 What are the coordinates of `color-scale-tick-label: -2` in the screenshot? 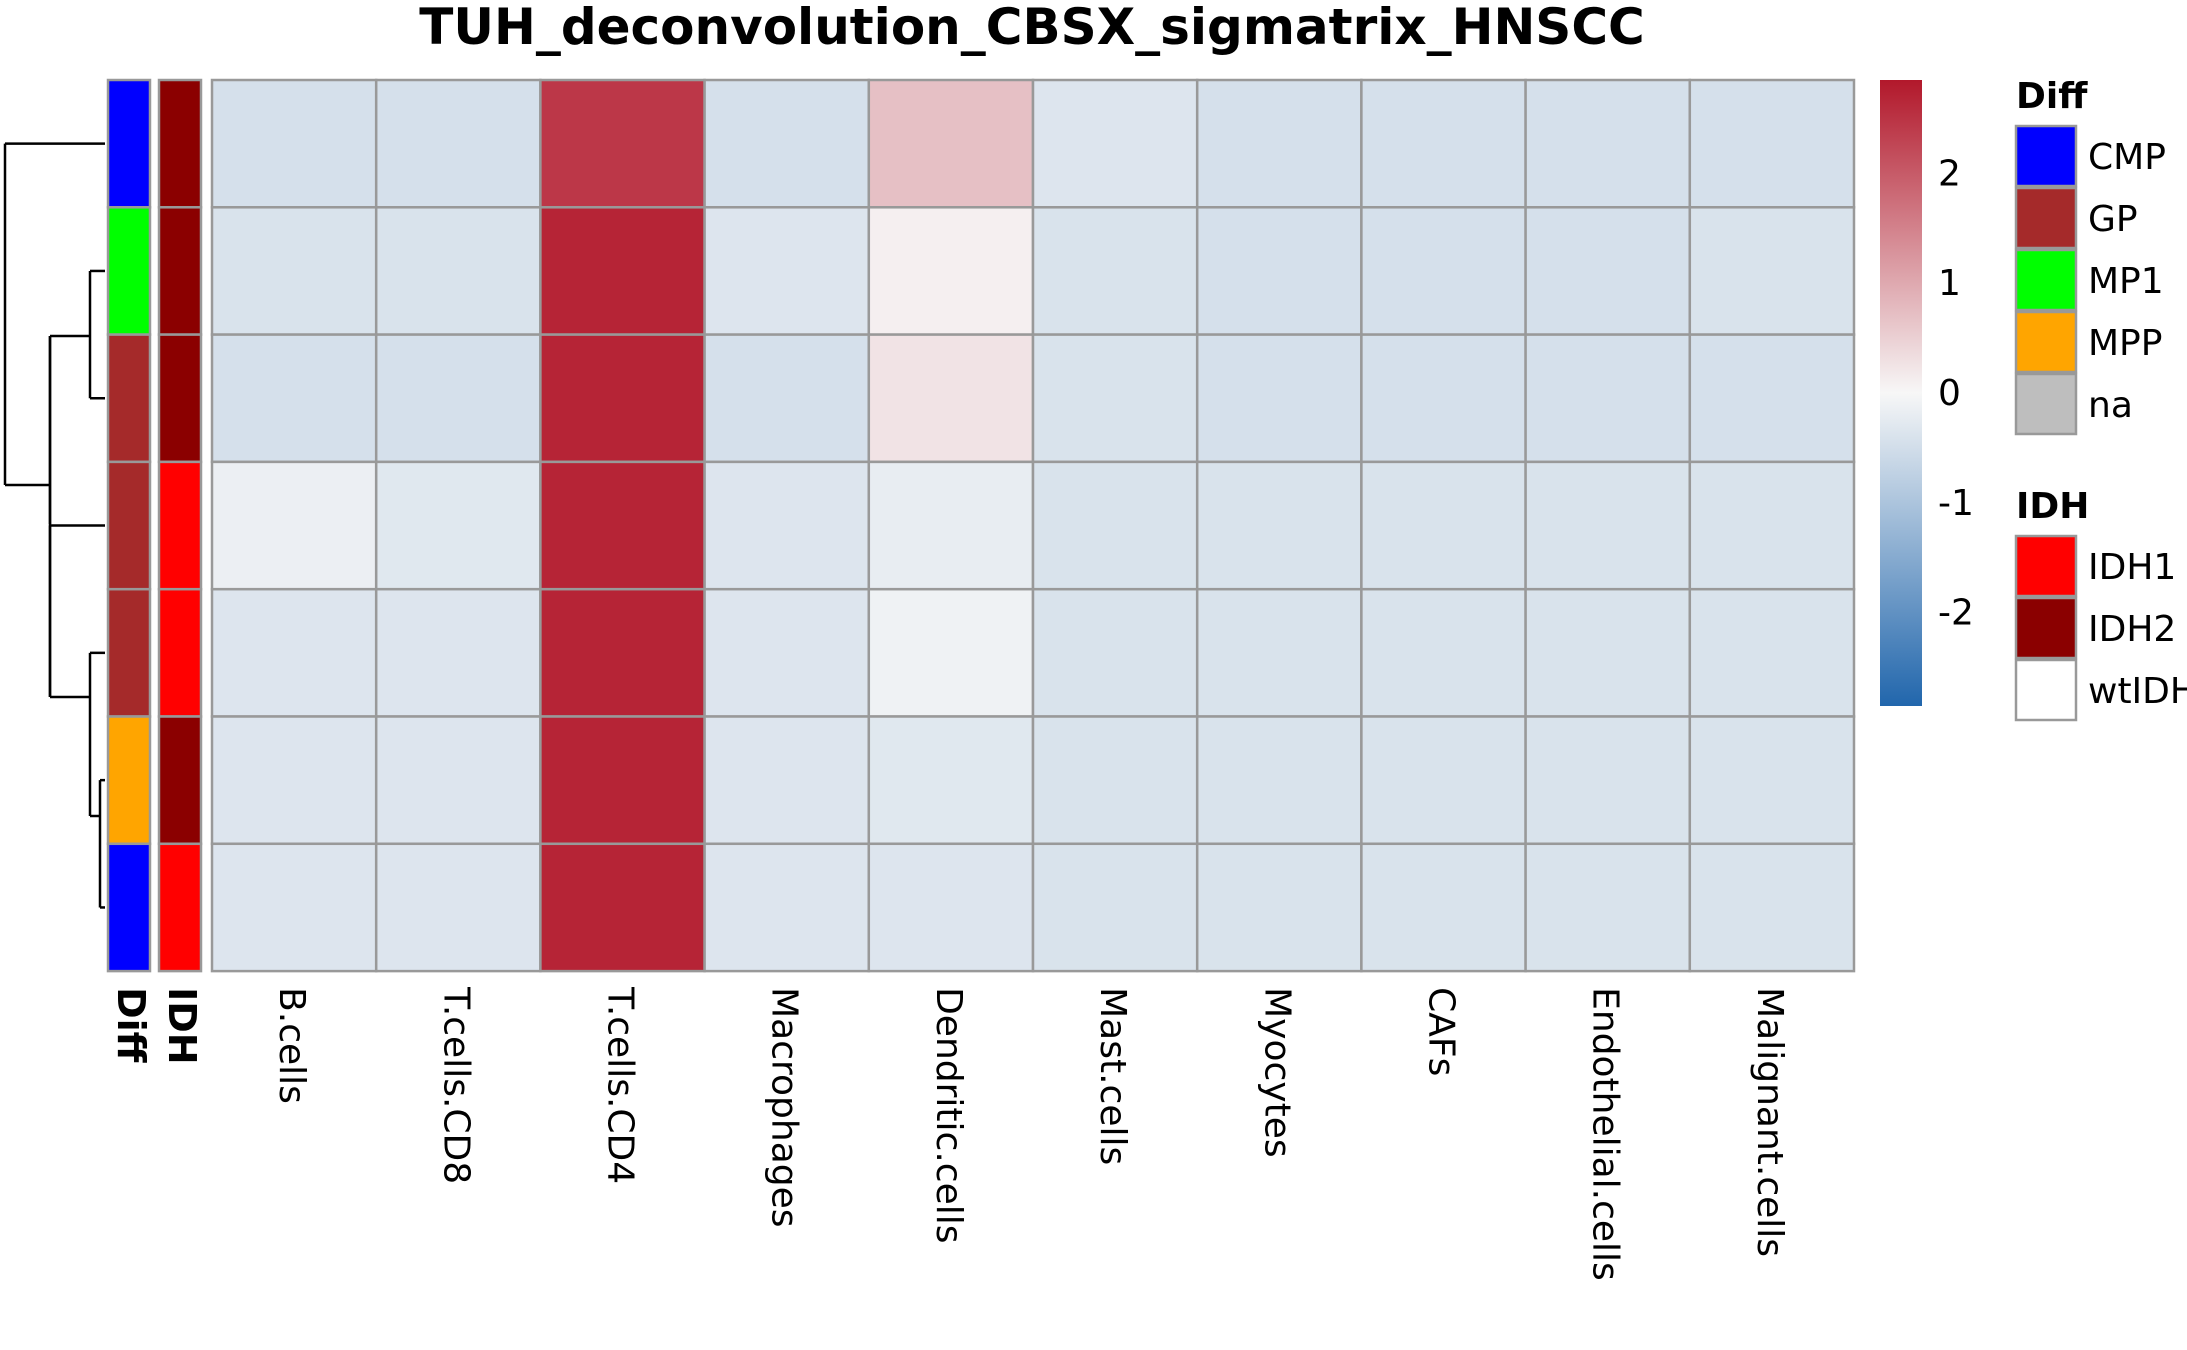 It's located at (1956, 613).